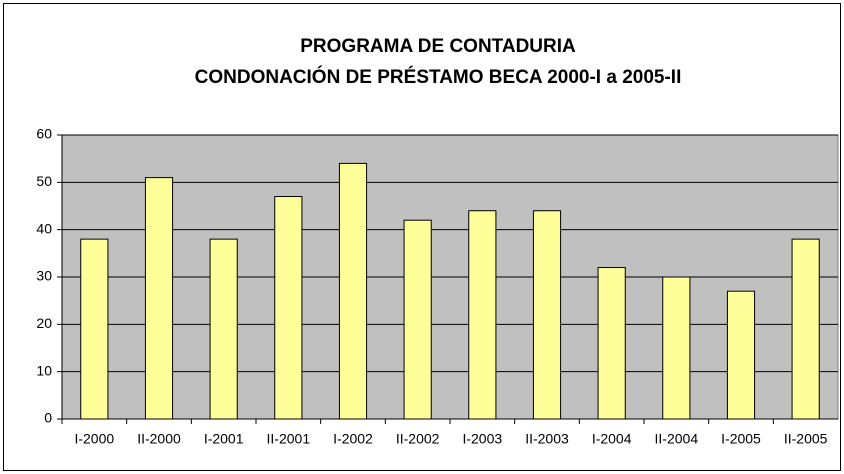  Describe the element at coordinates (353, 439) in the screenshot. I see `x-tick-label: I-2002` at that location.